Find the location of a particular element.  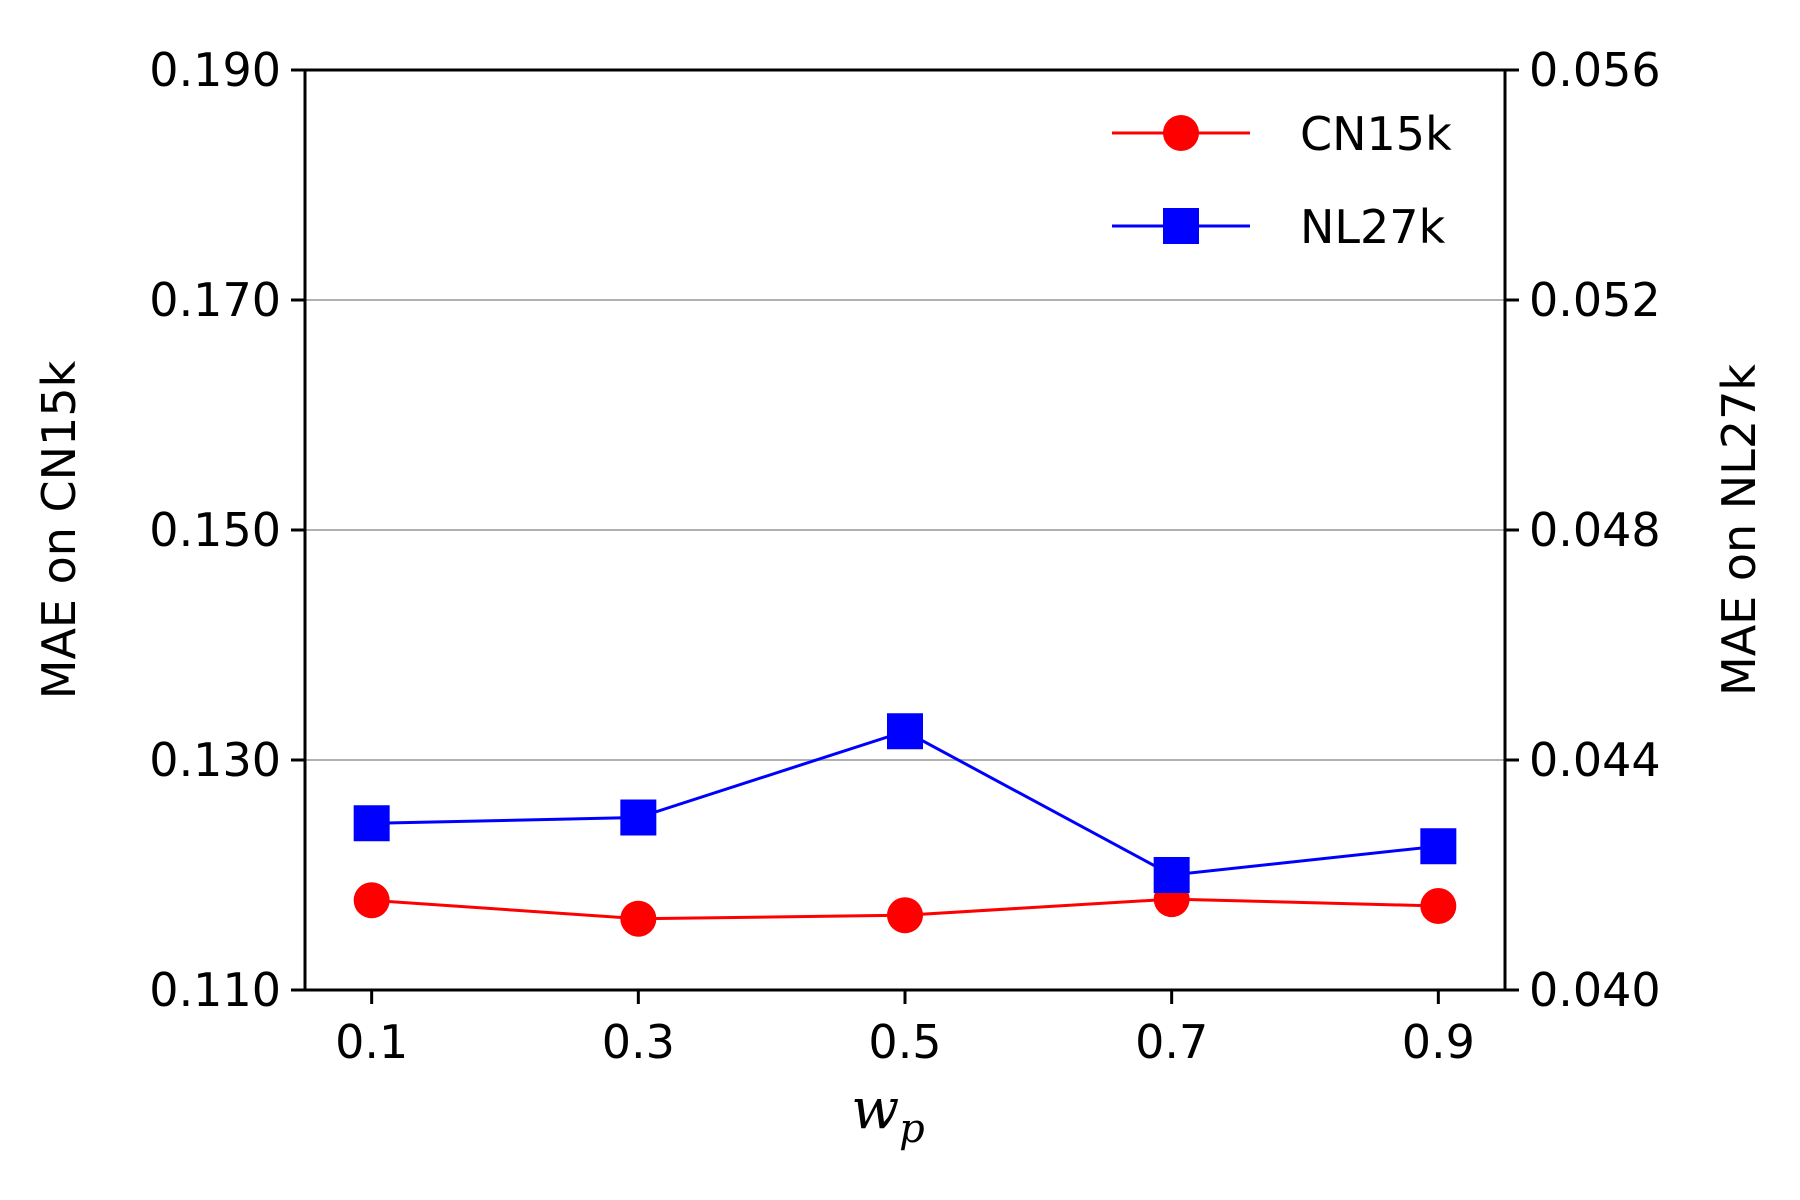

legend-label-cn15k: CN15k is located at coordinates (1376, 134).